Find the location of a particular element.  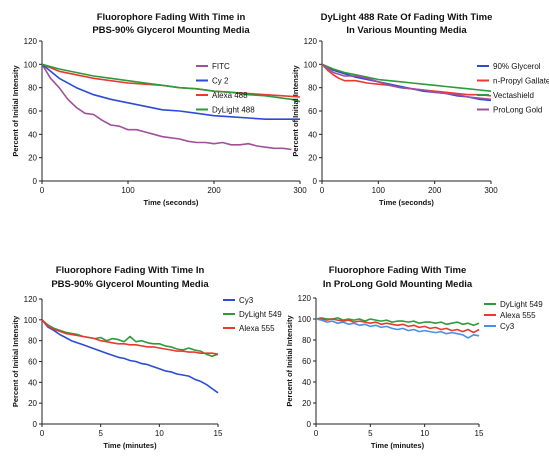

legend-label: DyLight 488 is located at coordinates (233, 110).